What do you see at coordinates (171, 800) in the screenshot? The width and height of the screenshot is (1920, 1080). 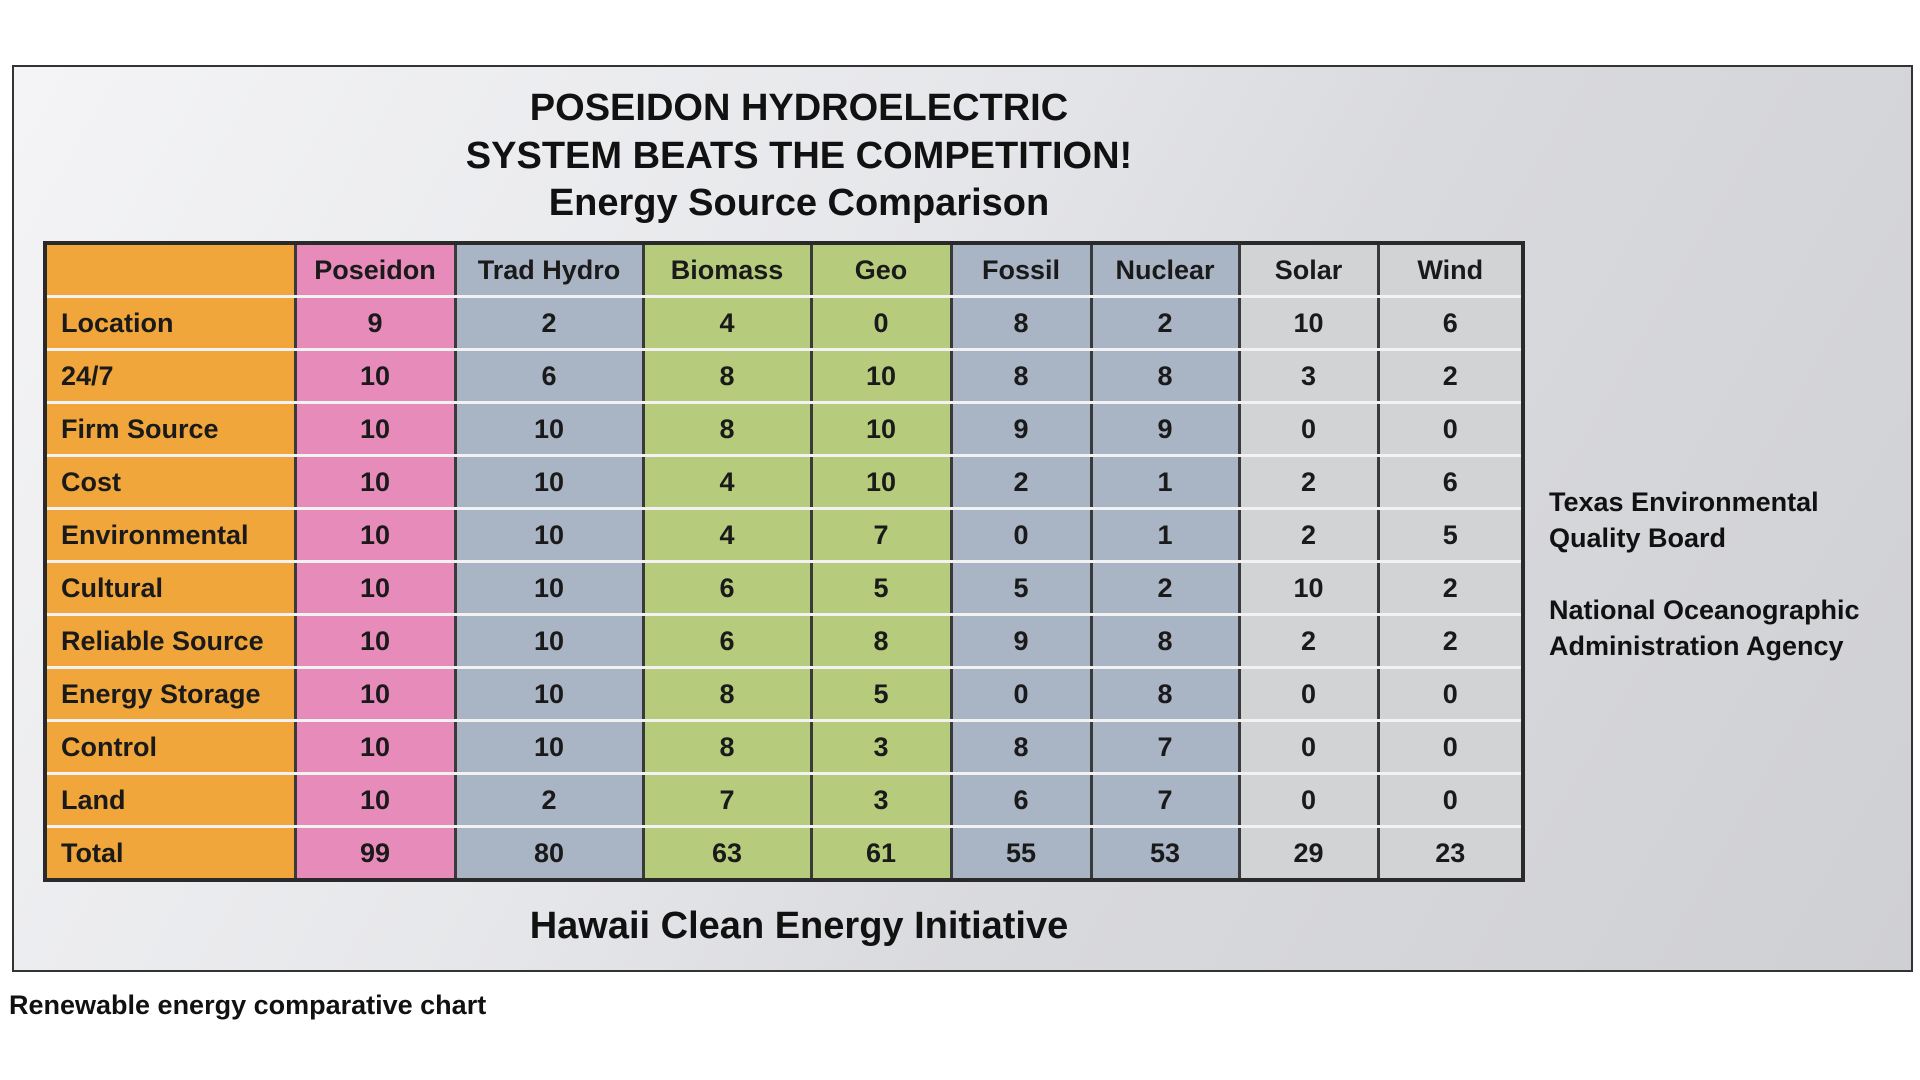 I see `row-label: Land` at bounding box center [171, 800].